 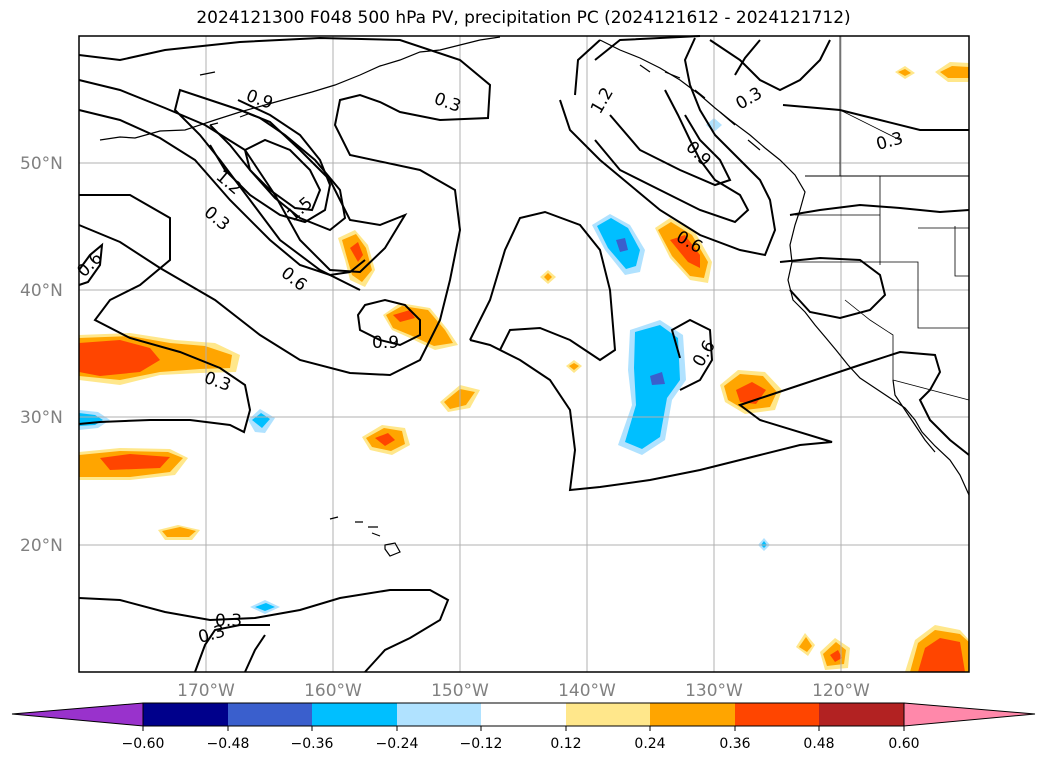 What do you see at coordinates (903, 744) in the screenshot?
I see `colorbar-tick-label: 0.60` at bounding box center [903, 744].